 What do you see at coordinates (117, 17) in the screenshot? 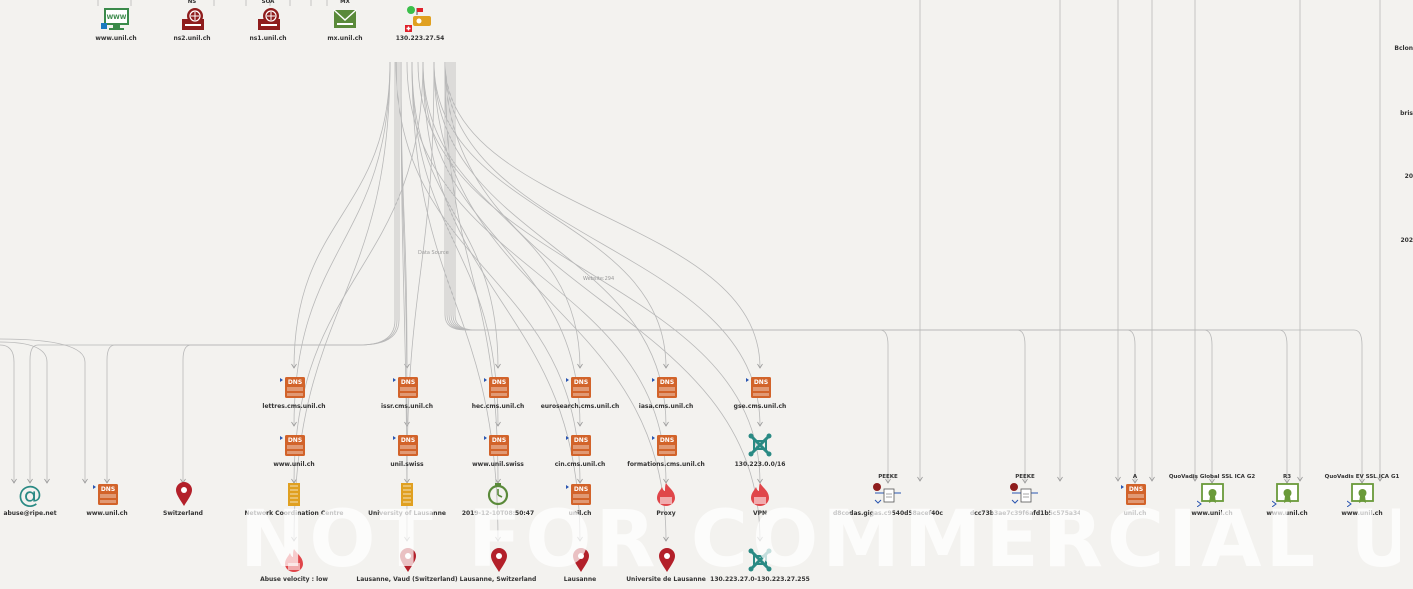
I see `svg-text: WWW` at bounding box center [117, 17].